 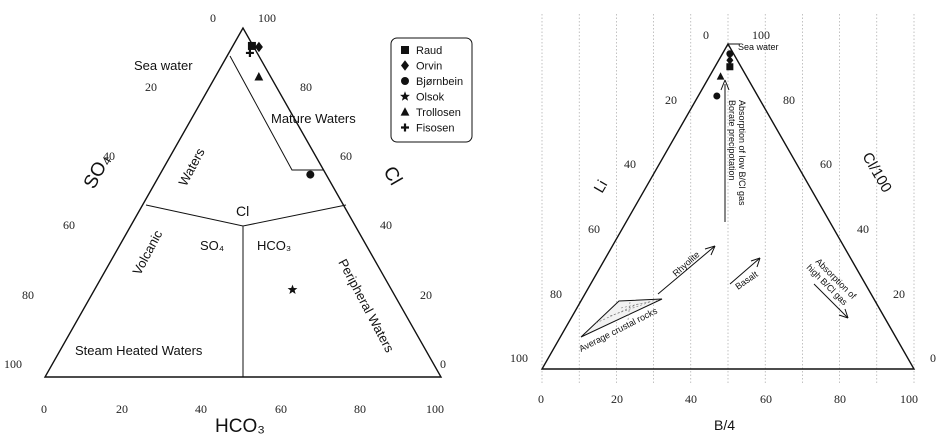 I want to click on mature-water-boundary, so click(x=276, y=113).